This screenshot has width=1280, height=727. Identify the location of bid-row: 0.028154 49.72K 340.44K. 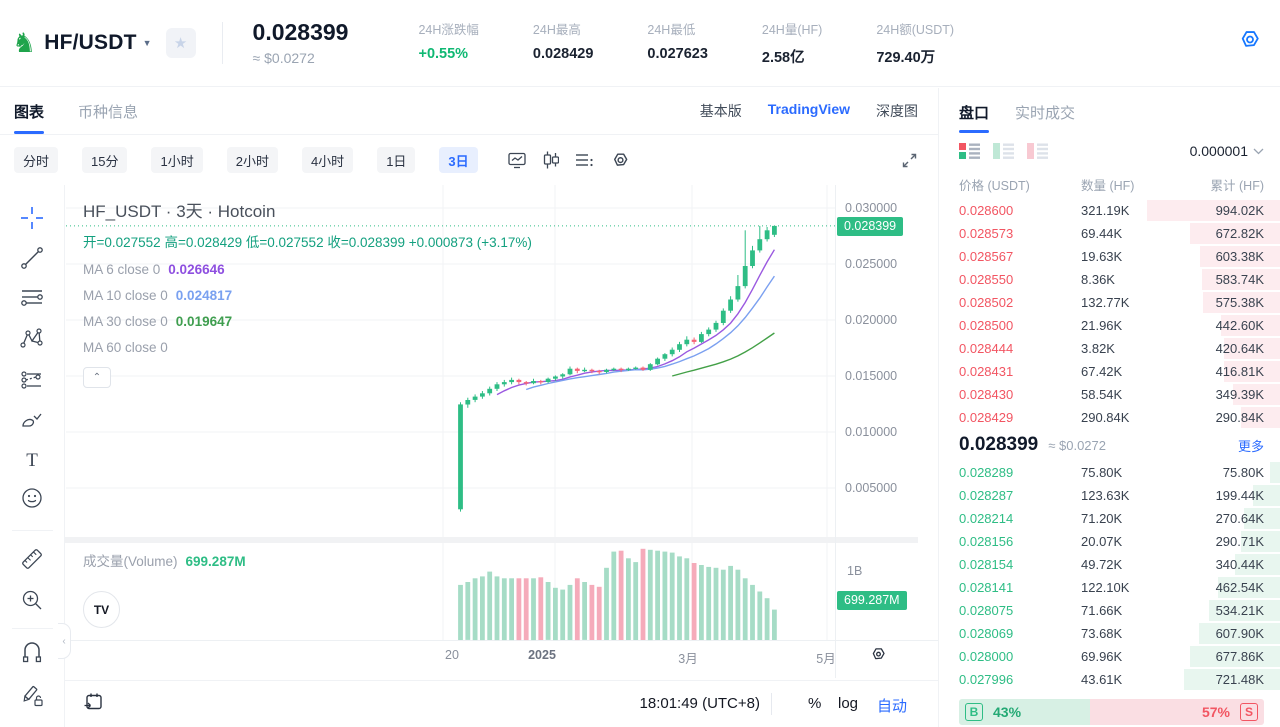
(1109, 564).